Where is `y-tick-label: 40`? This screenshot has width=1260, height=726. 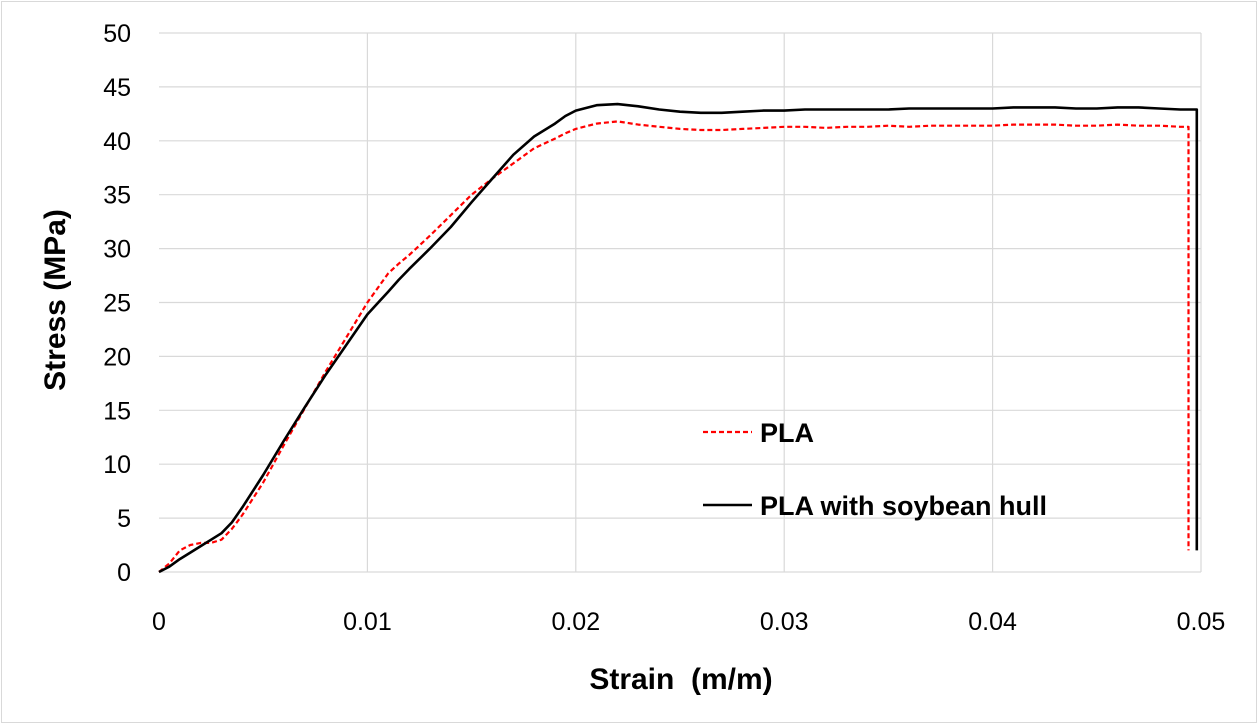 y-tick-label: 40 is located at coordinates (117, 142).